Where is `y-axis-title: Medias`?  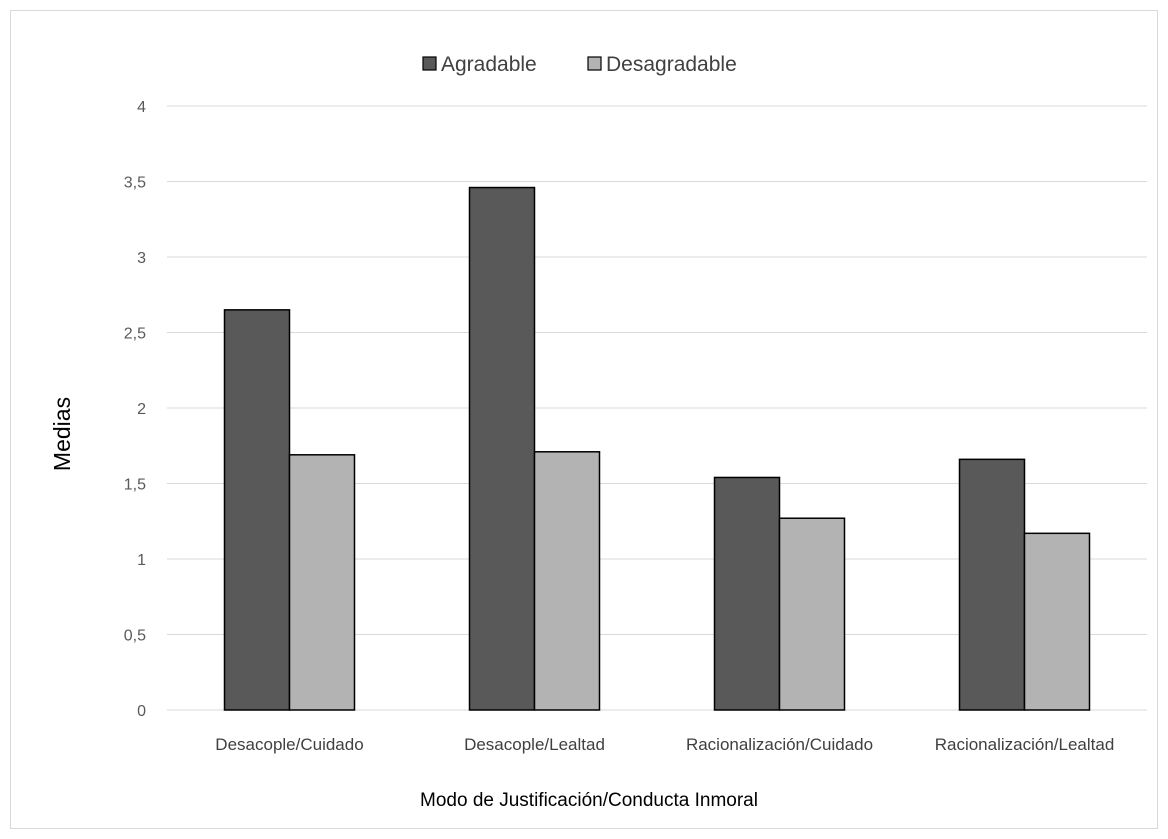
y-axis-title: Medias is located at coordinates (62, 434).